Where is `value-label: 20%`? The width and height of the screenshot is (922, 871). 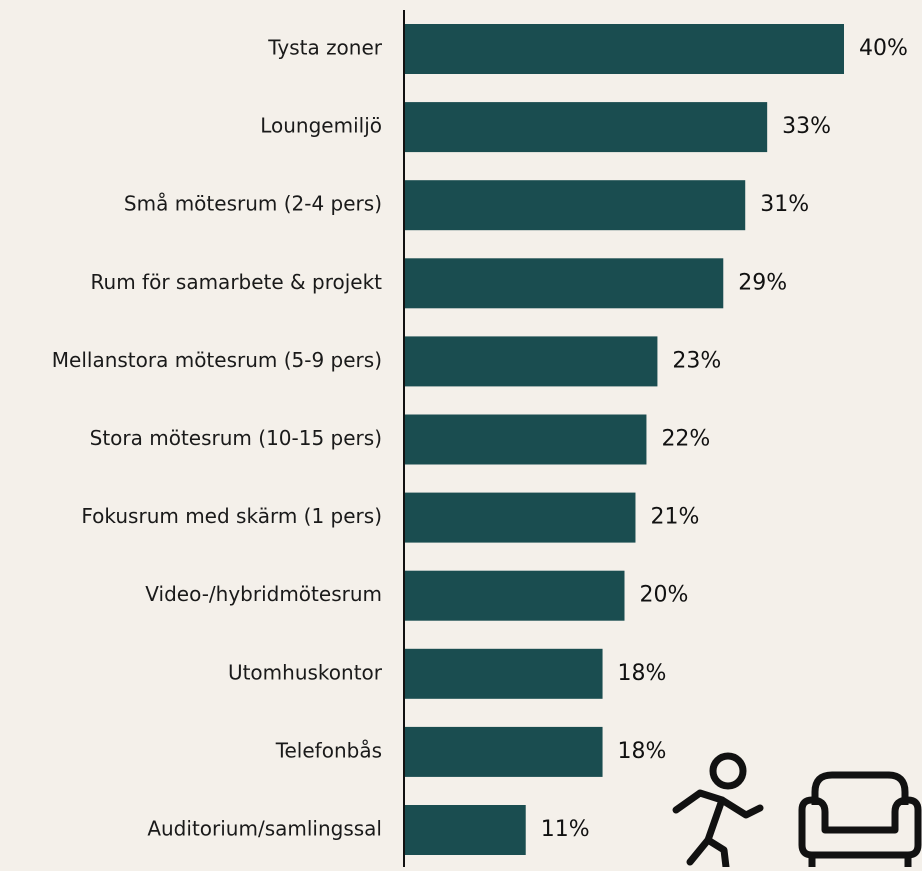 value-label: 20% is located at coordinates (664, 595).